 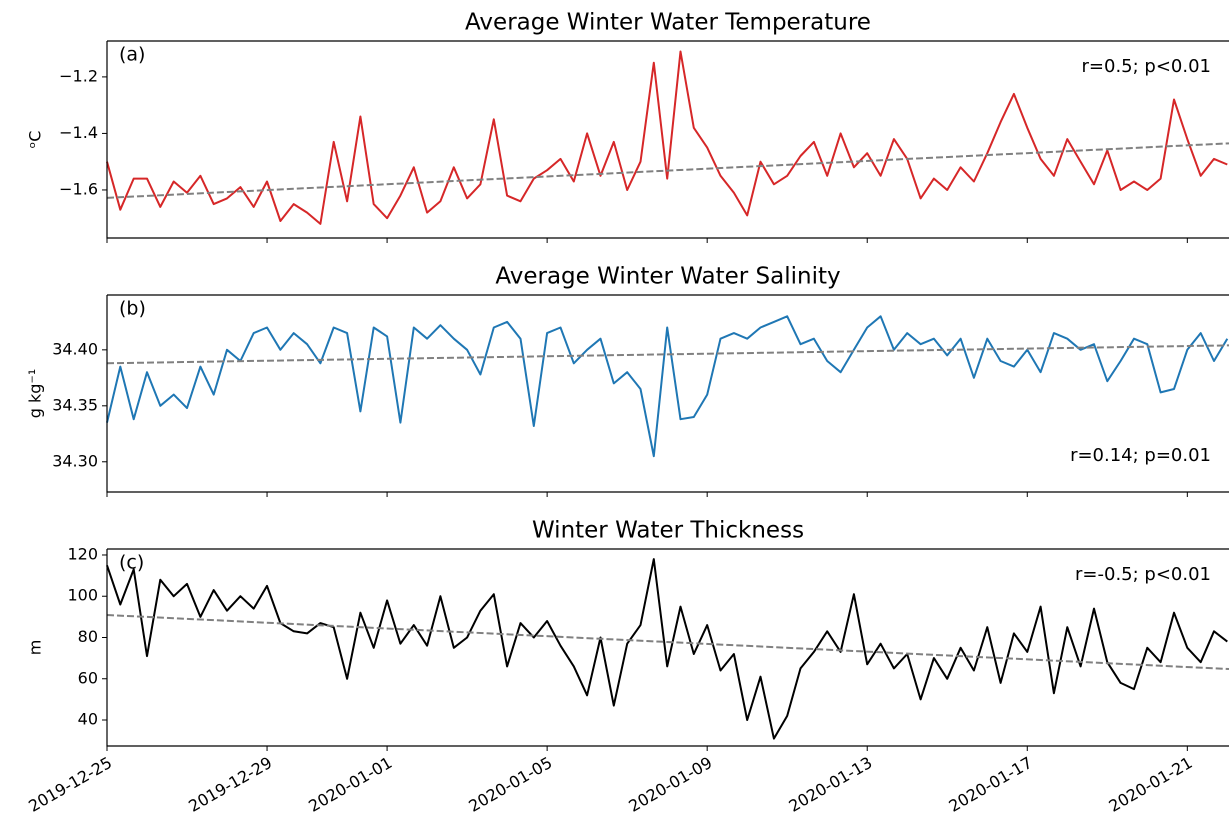 I want to click on chart-title: Average Winter Water Salinity, so click(x=667, y=277).